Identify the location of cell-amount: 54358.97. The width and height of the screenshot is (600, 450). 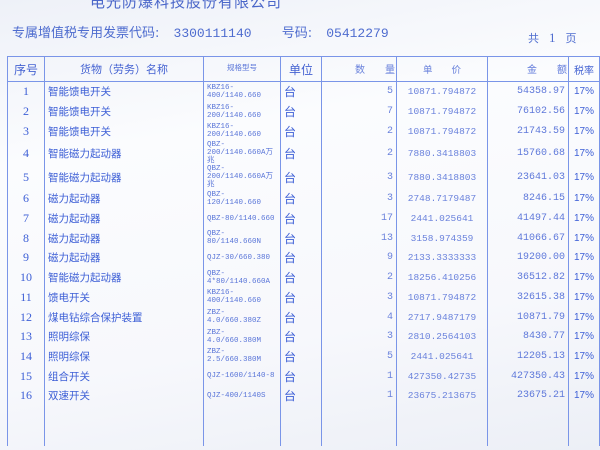
(528, 91).